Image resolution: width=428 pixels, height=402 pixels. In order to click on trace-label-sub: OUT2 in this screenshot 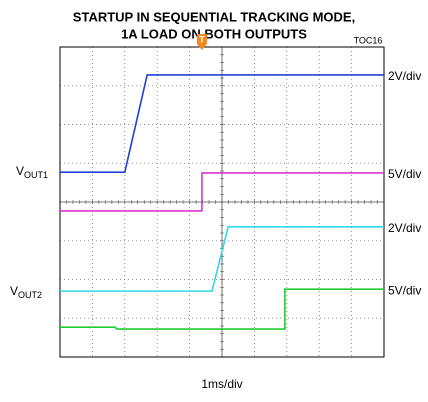, I will do `click(30, 295)`.